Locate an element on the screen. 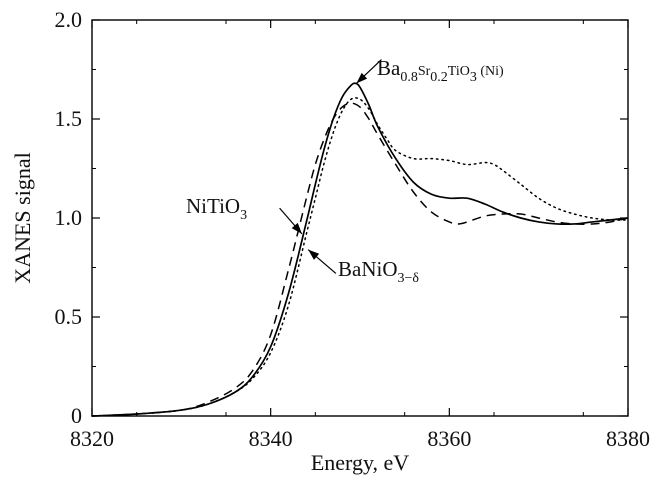 This screenshot has height=481, width=663. annotation-arrow-banio3 is located at coordinates (322, 261).